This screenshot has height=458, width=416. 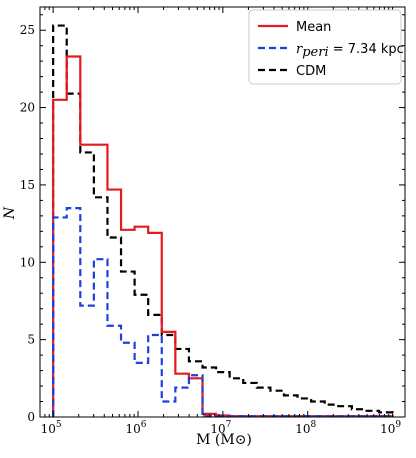 What do you see at coordinates (27, 30) in the screenshot?
I see `y-tick-label: 25` at bounding box center [27, 30].